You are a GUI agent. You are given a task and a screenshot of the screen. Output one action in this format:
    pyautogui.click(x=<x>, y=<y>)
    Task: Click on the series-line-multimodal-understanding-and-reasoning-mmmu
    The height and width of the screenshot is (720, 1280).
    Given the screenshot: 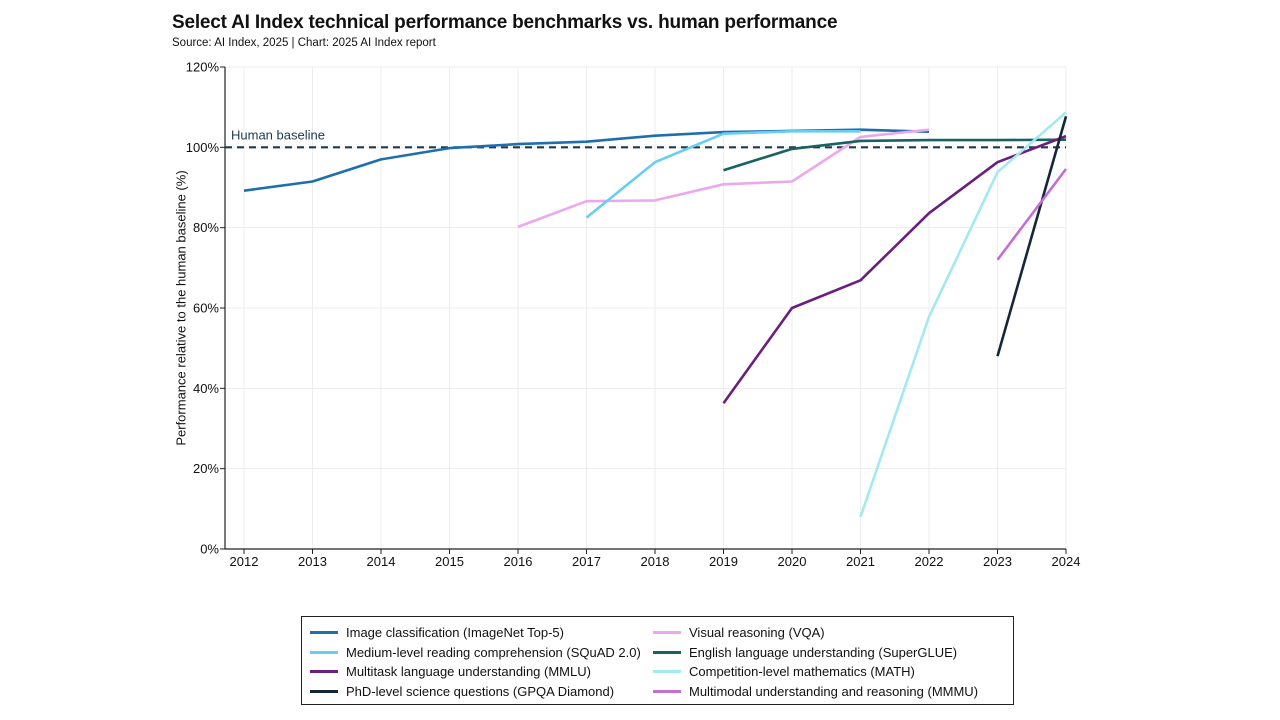 What is the action you would take?
    pyautogui.click(x=1032, y=214)
    